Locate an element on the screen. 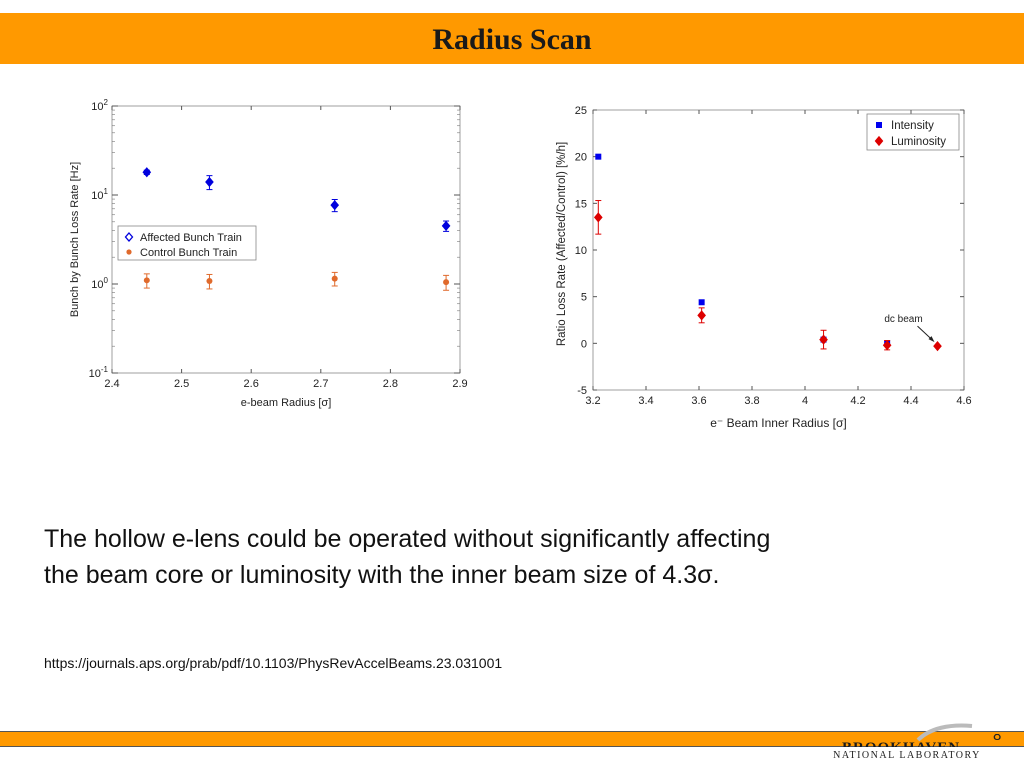 This screenshot has height=768, width=1024. logo-subtext: NATIONAL LABORATORY is located at coordinates (907, 755).